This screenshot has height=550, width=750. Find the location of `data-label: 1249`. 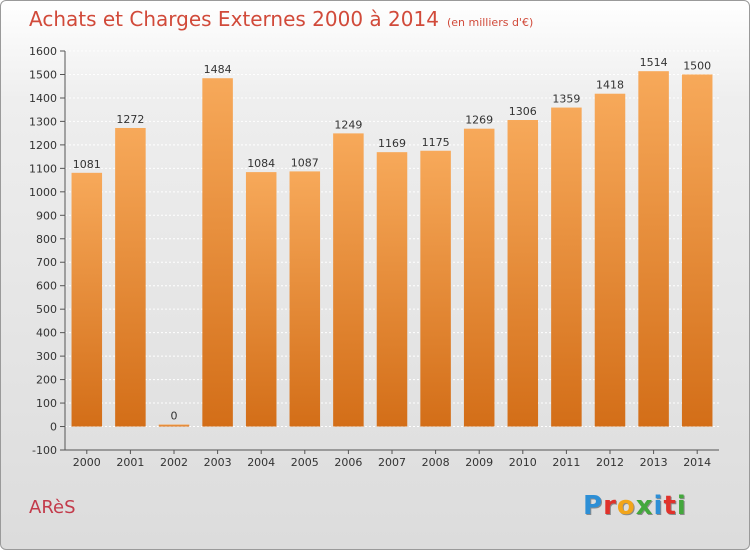

data-label: 1249 is located at coordinates (348, 124).